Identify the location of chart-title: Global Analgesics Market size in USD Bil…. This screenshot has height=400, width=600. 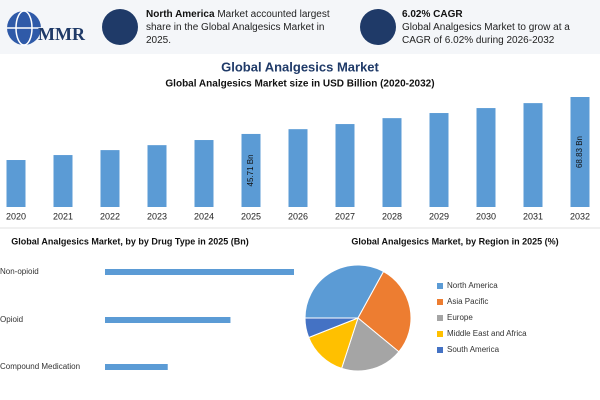
(299, 84).